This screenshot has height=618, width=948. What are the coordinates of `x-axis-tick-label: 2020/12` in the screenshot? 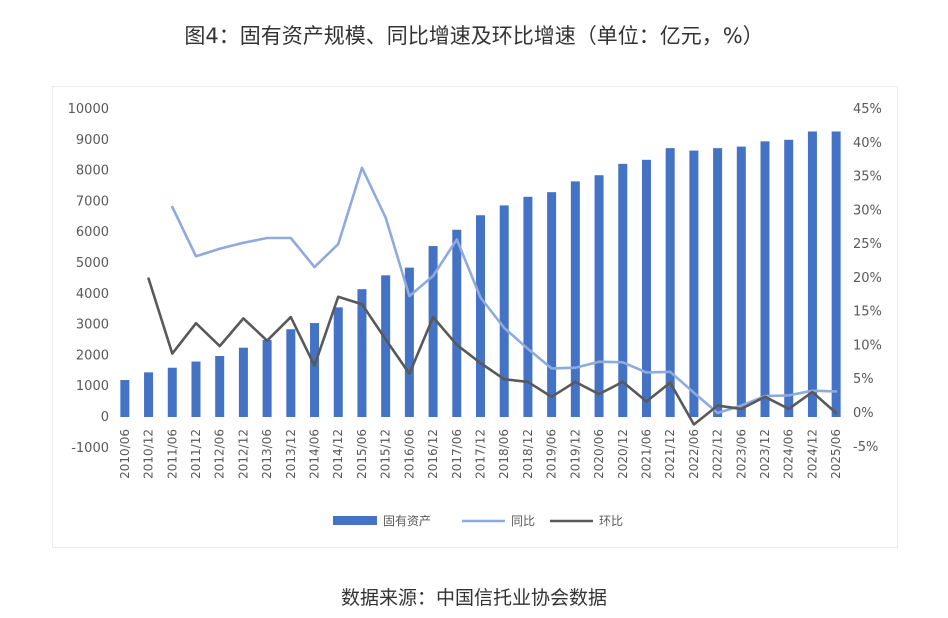 It's located at (623, 454).